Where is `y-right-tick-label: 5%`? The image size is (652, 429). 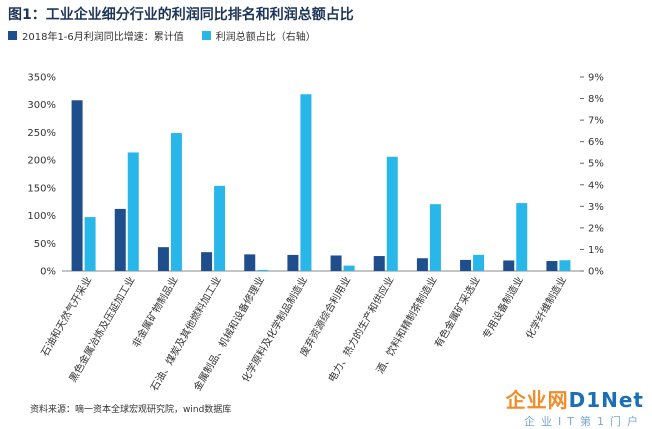
y-right-tick-label: 5% is located at coordinates (596, 164).